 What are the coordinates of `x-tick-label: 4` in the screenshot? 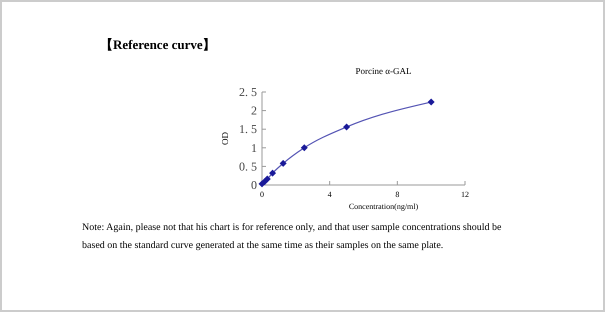 It's located at (330, 194).